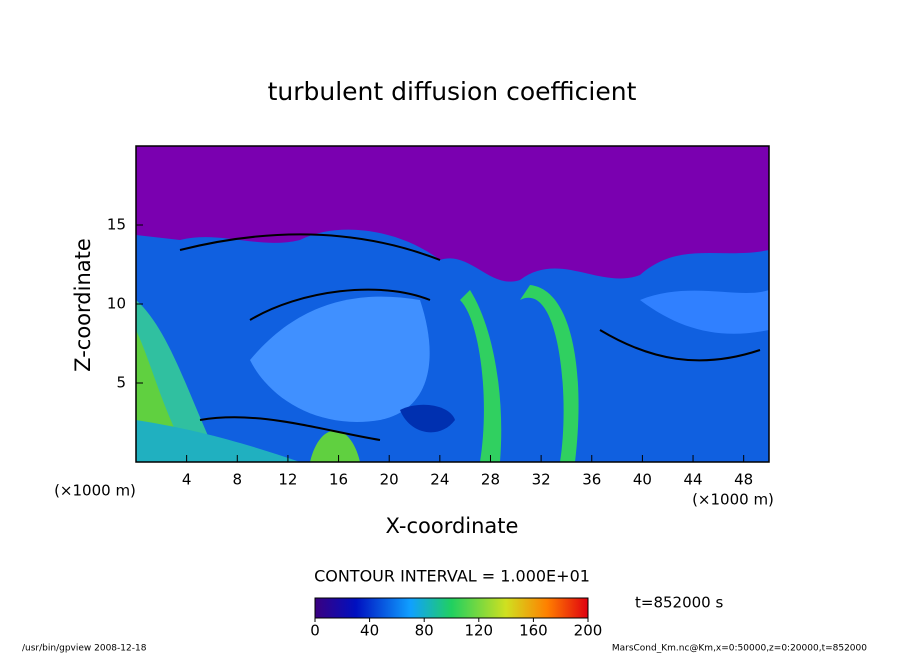 This screenshot has width=904, height=654. What do you see at coordinates (116, 225) in the screenshot?
I see `y-tick-label: 15` at bounding box center [116, 225].